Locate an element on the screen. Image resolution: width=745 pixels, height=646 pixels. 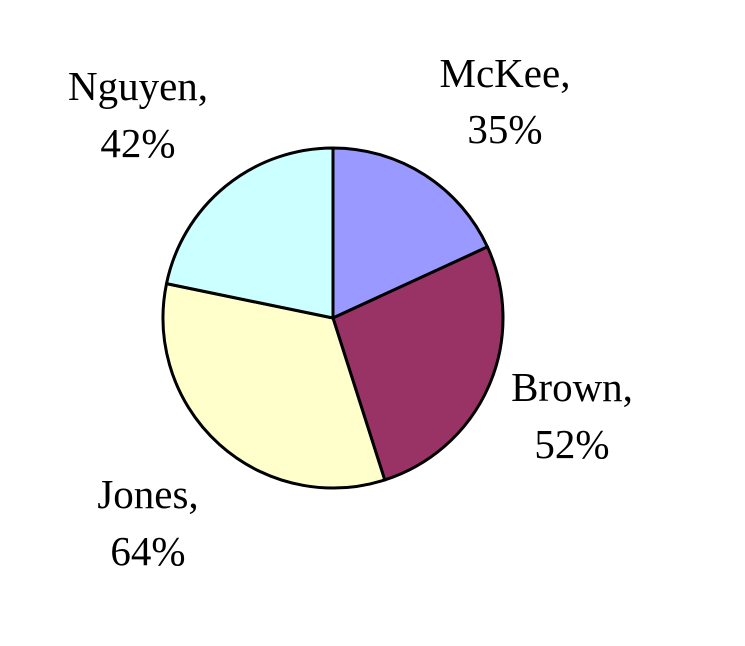
label-brown-name: Brown, is located at coordinates (572, 387).